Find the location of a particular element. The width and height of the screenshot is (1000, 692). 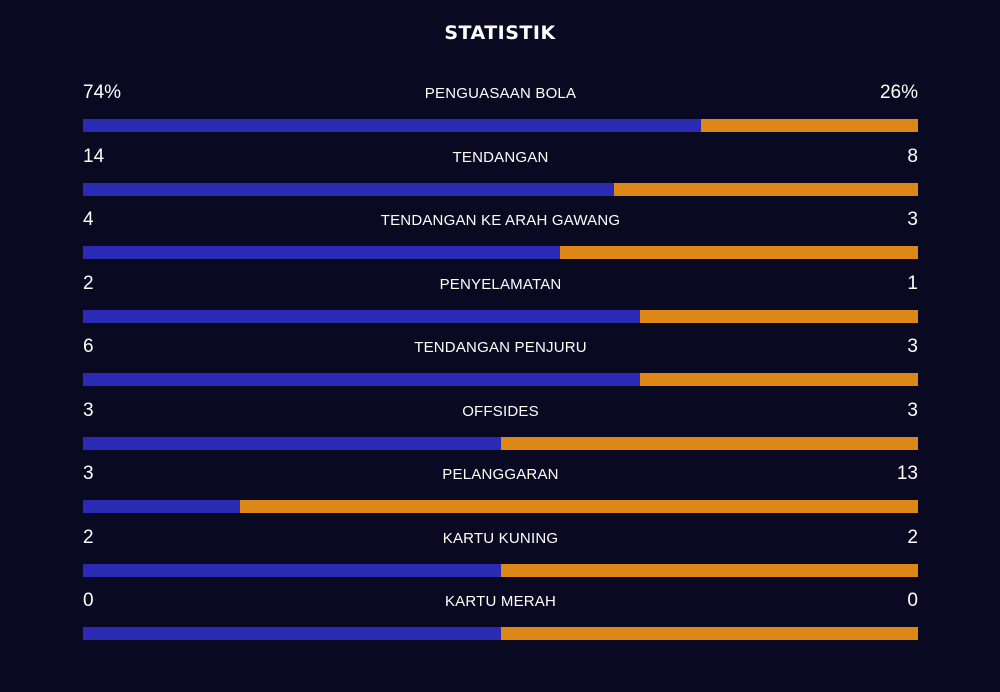

away-value: 26% is located at coordinates (898, 92).